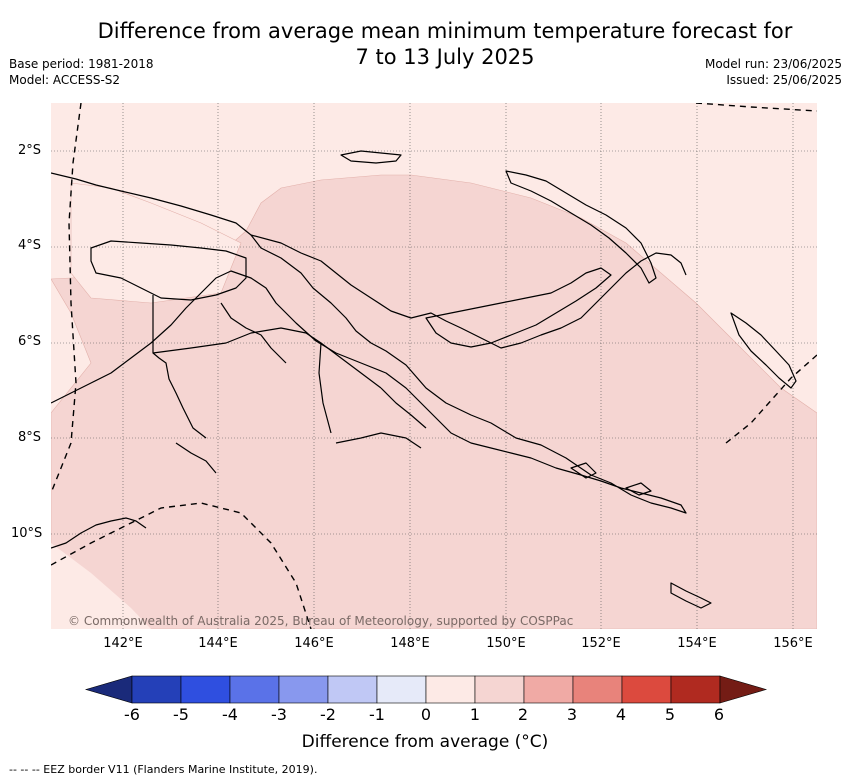 Image resolution: width=850 pixels, height=781 pixels. I want to click on lon-label: 146°E, so click(314, 643).